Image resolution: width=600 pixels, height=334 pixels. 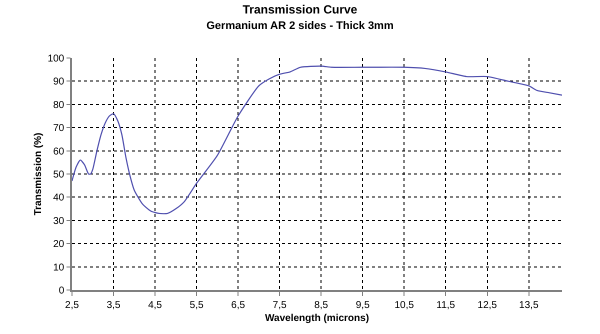 I want to click on y-tick-label: 70, so click(x=59, y=128).